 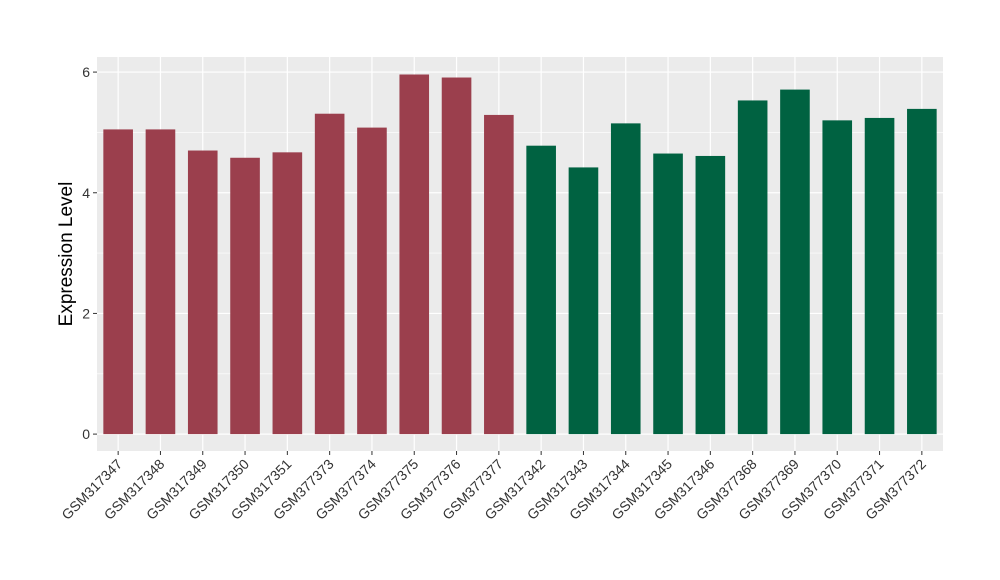 I want to click on y-tick-label: 6, so click(x=86, y=72).